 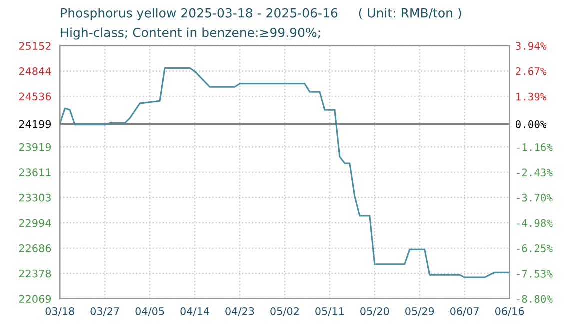 What do you see at coordinates (35, 198) in the screenshot?
I see `y-tick-label: 23303` at bounding box center [35, 198].